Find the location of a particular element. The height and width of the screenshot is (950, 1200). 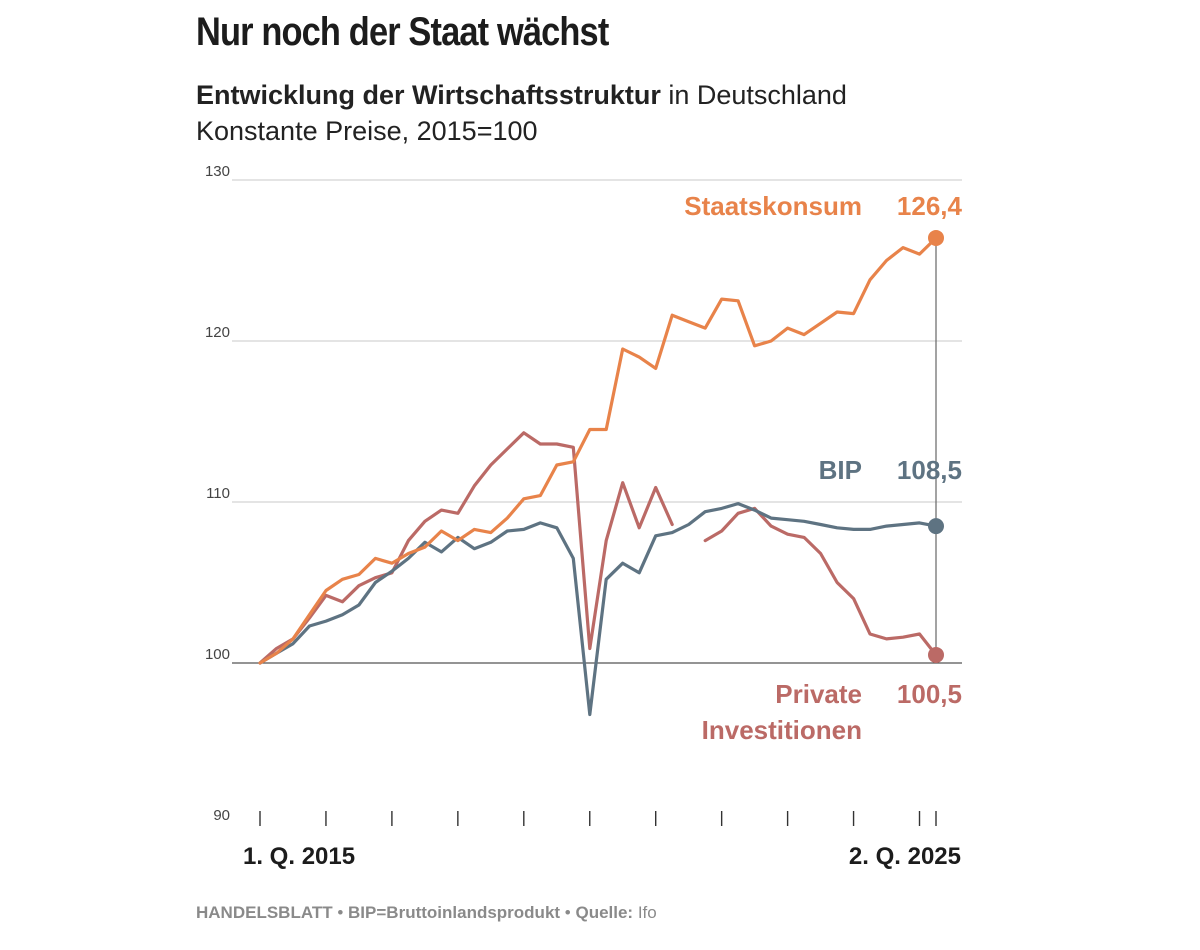

footer-abbreviation: BIP=Bruttoinlandsprodukt is located at coordinates (454, 912).